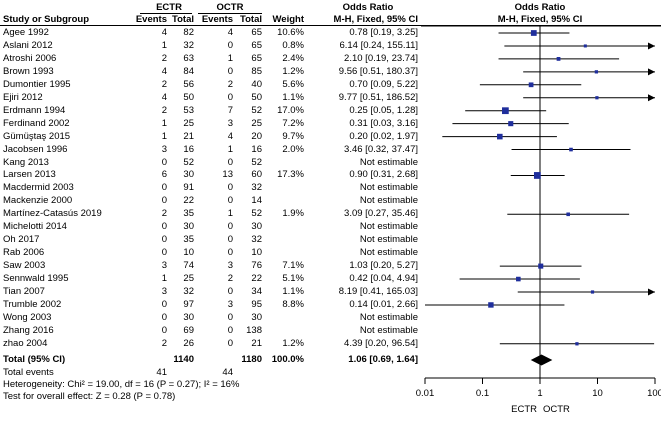  I want to click on study-name: Wong 2003, so click(27, 317).